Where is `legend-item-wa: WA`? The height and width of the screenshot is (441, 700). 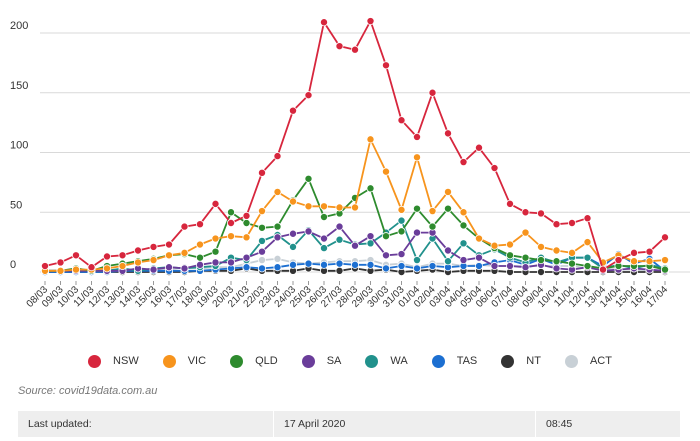 legend-item-wa: WA is located at coordinates (386, 361).